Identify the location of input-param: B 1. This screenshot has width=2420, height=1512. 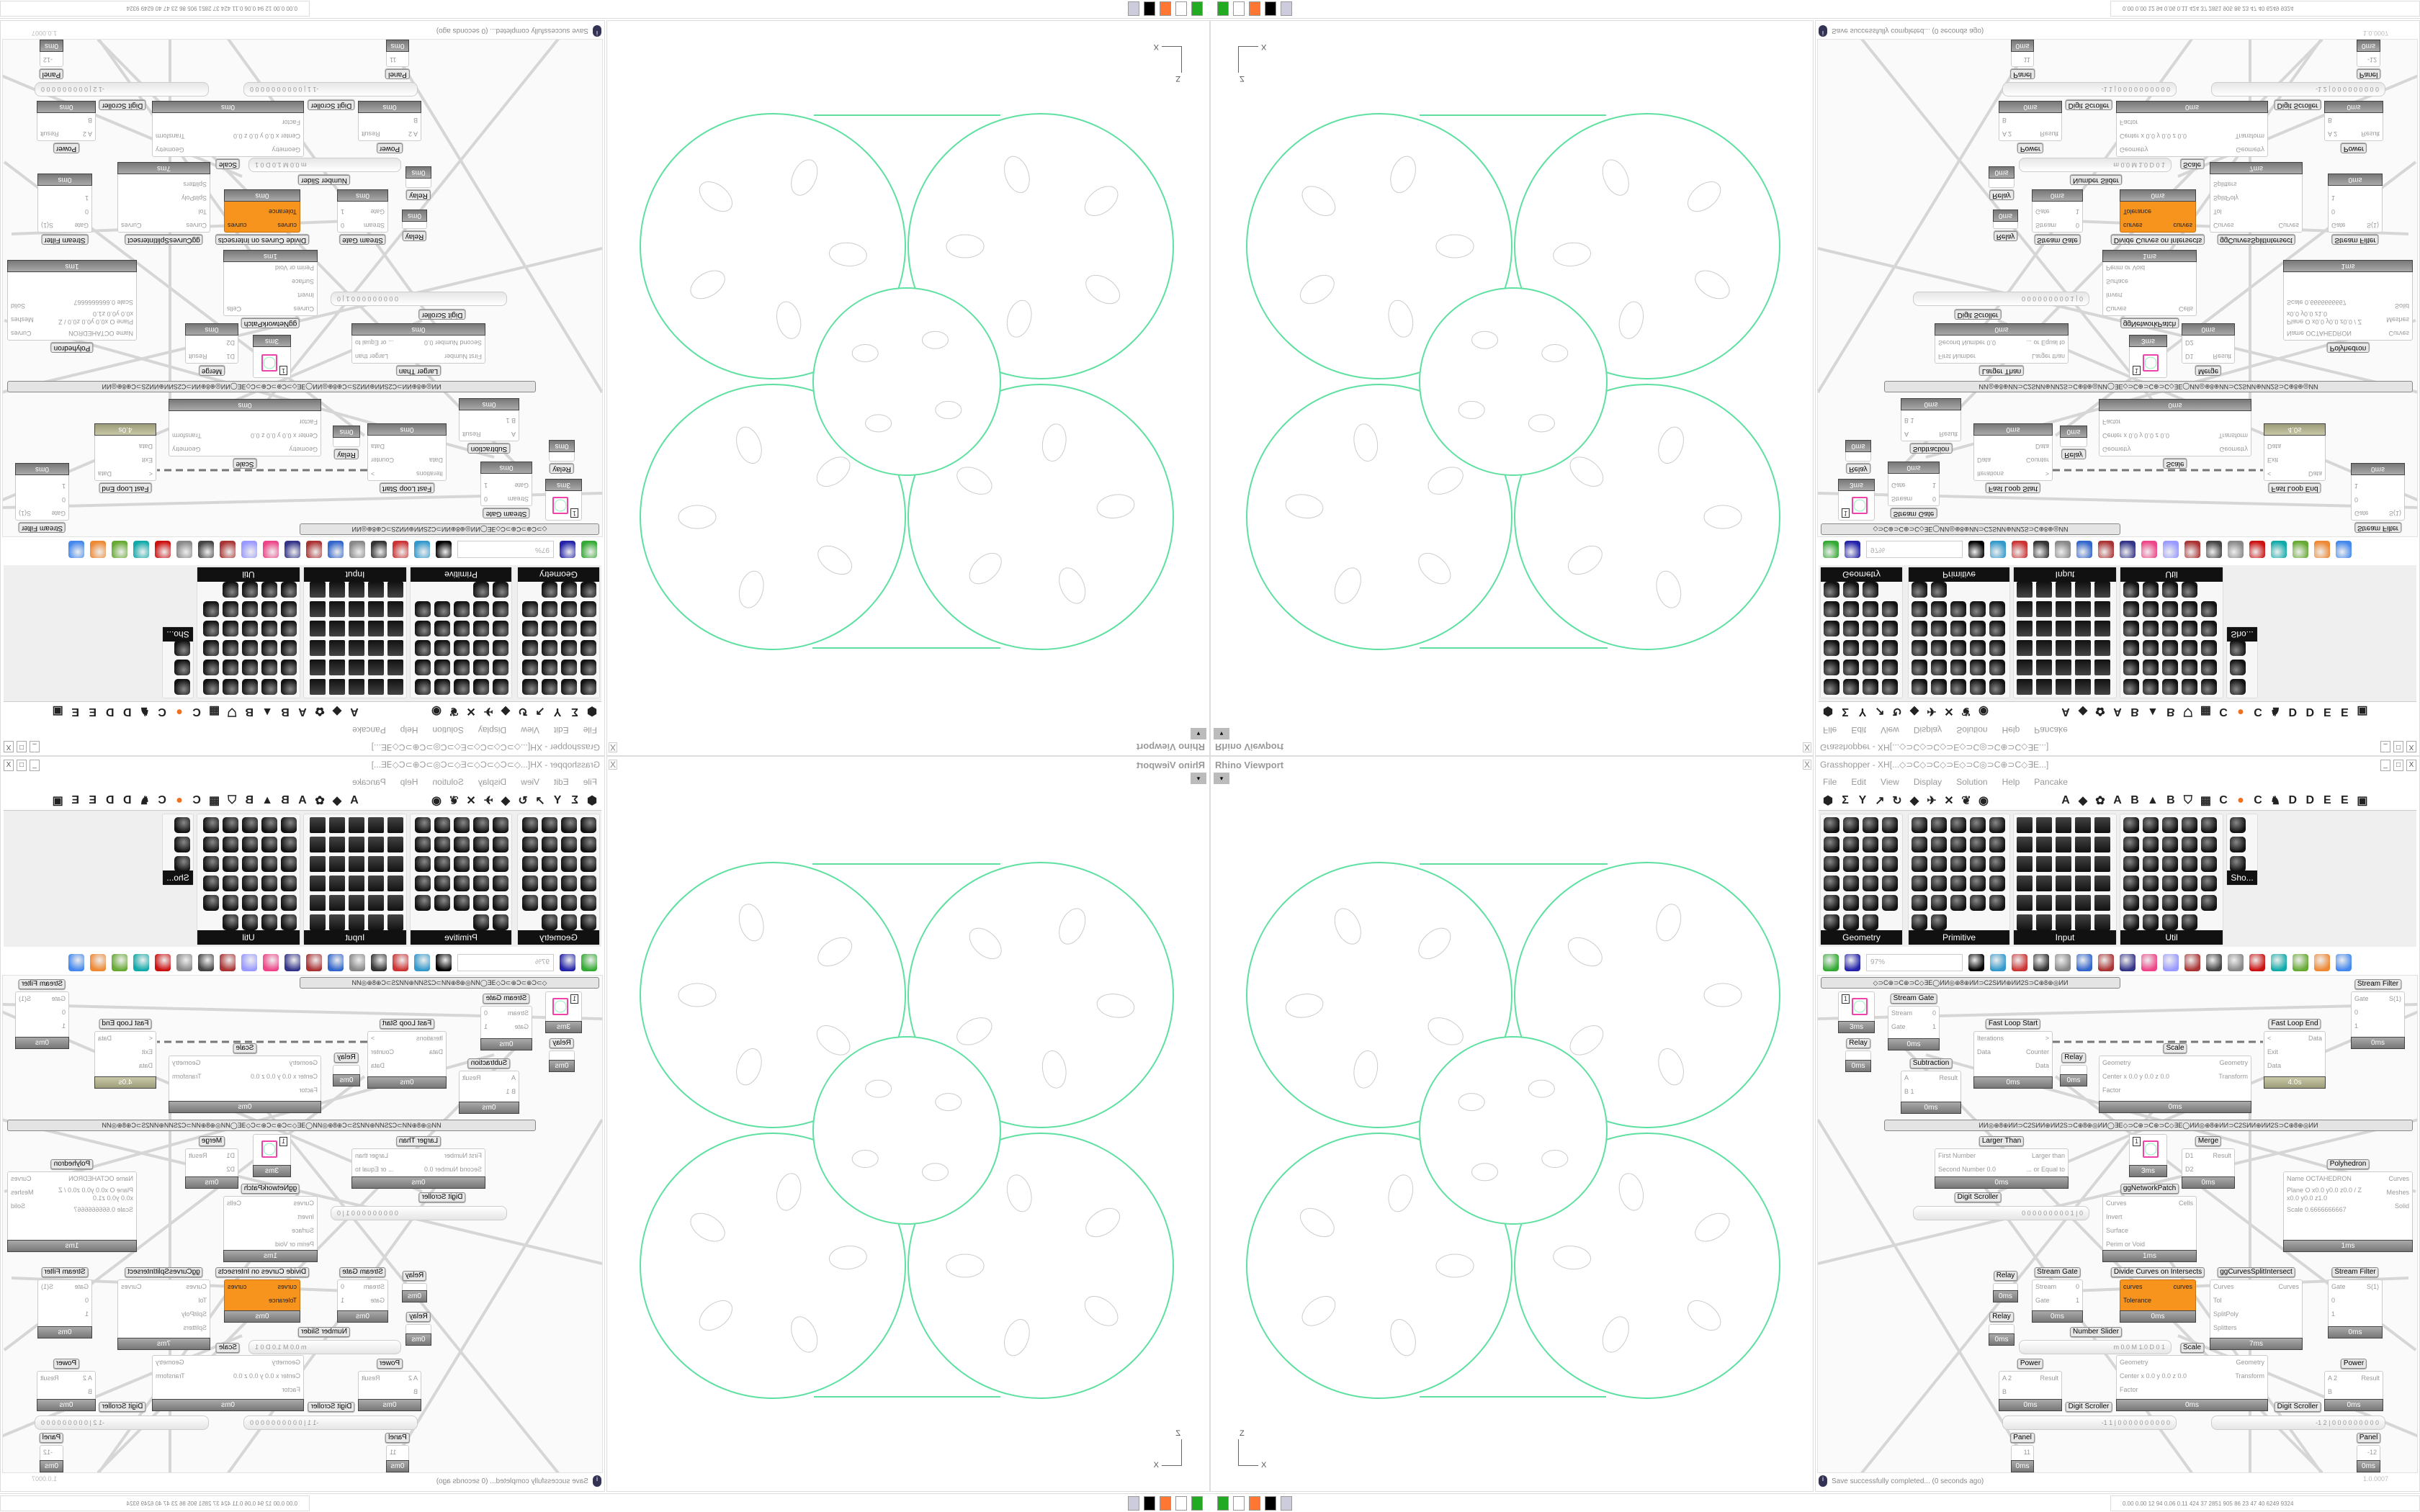
(511, 420).